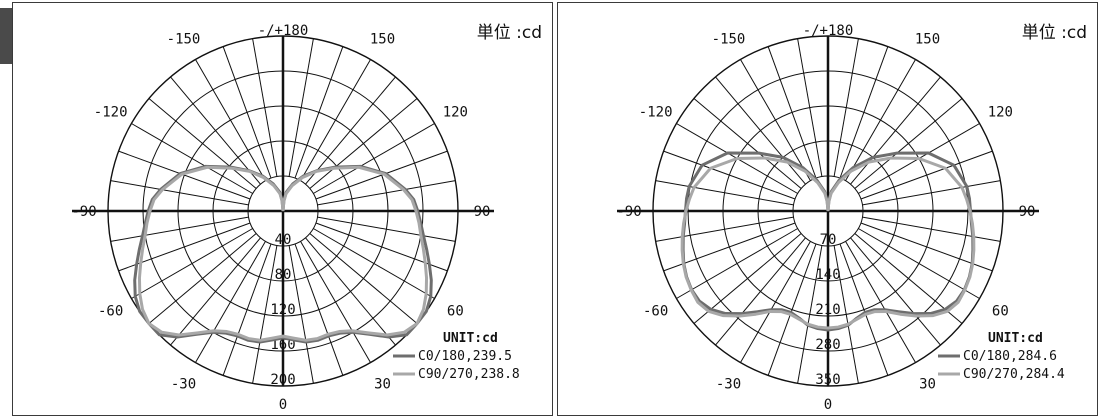 The image size is (1106, 418). I want to click on right-angle-label: -/+180, so click(828, 31).